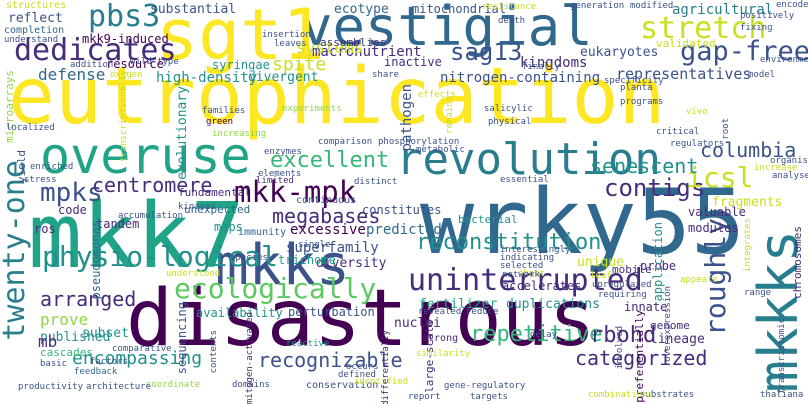 The image size is (808, 404). I want to click on word: organise, so click(789, 161).